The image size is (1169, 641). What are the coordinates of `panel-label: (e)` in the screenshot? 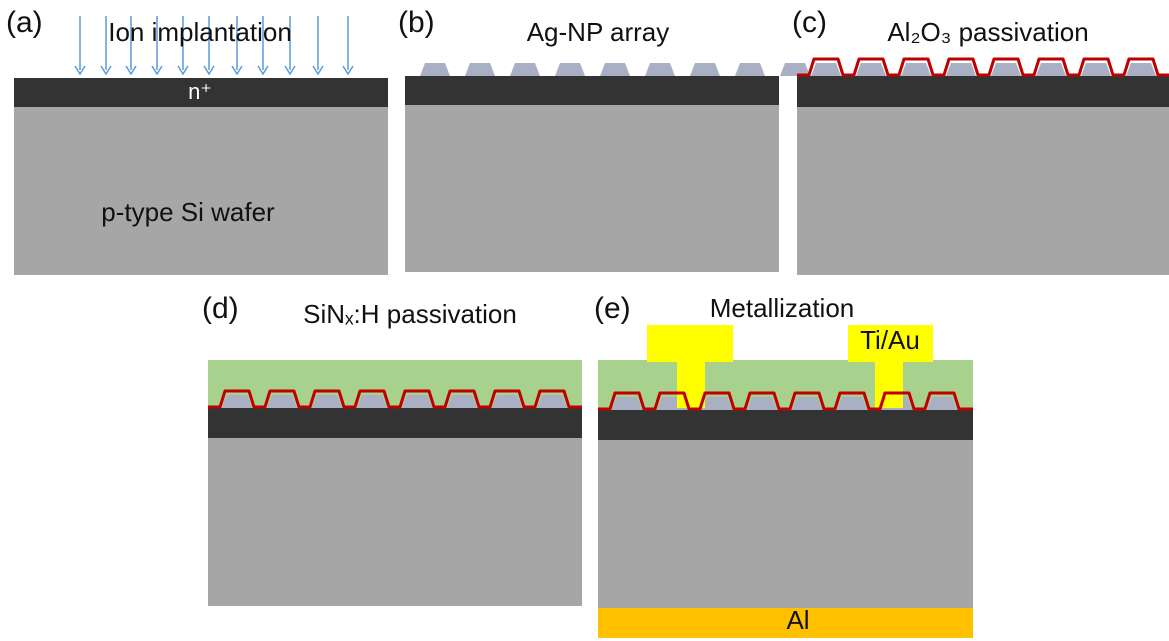 It's located at (612, 308).